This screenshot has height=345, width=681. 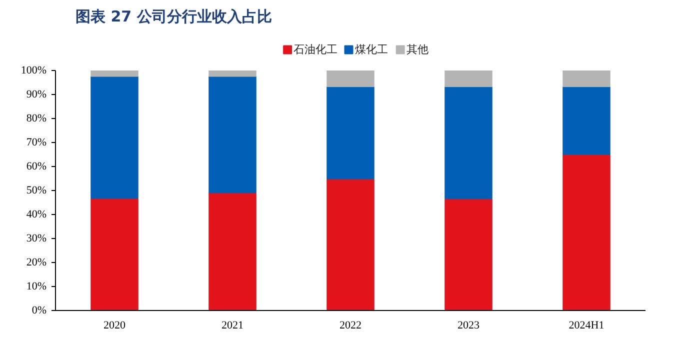 What do you see at coordinates (36, 190) in the screenshot?
I see `y-tick-label: 50%` at bounding box center [36, 190].